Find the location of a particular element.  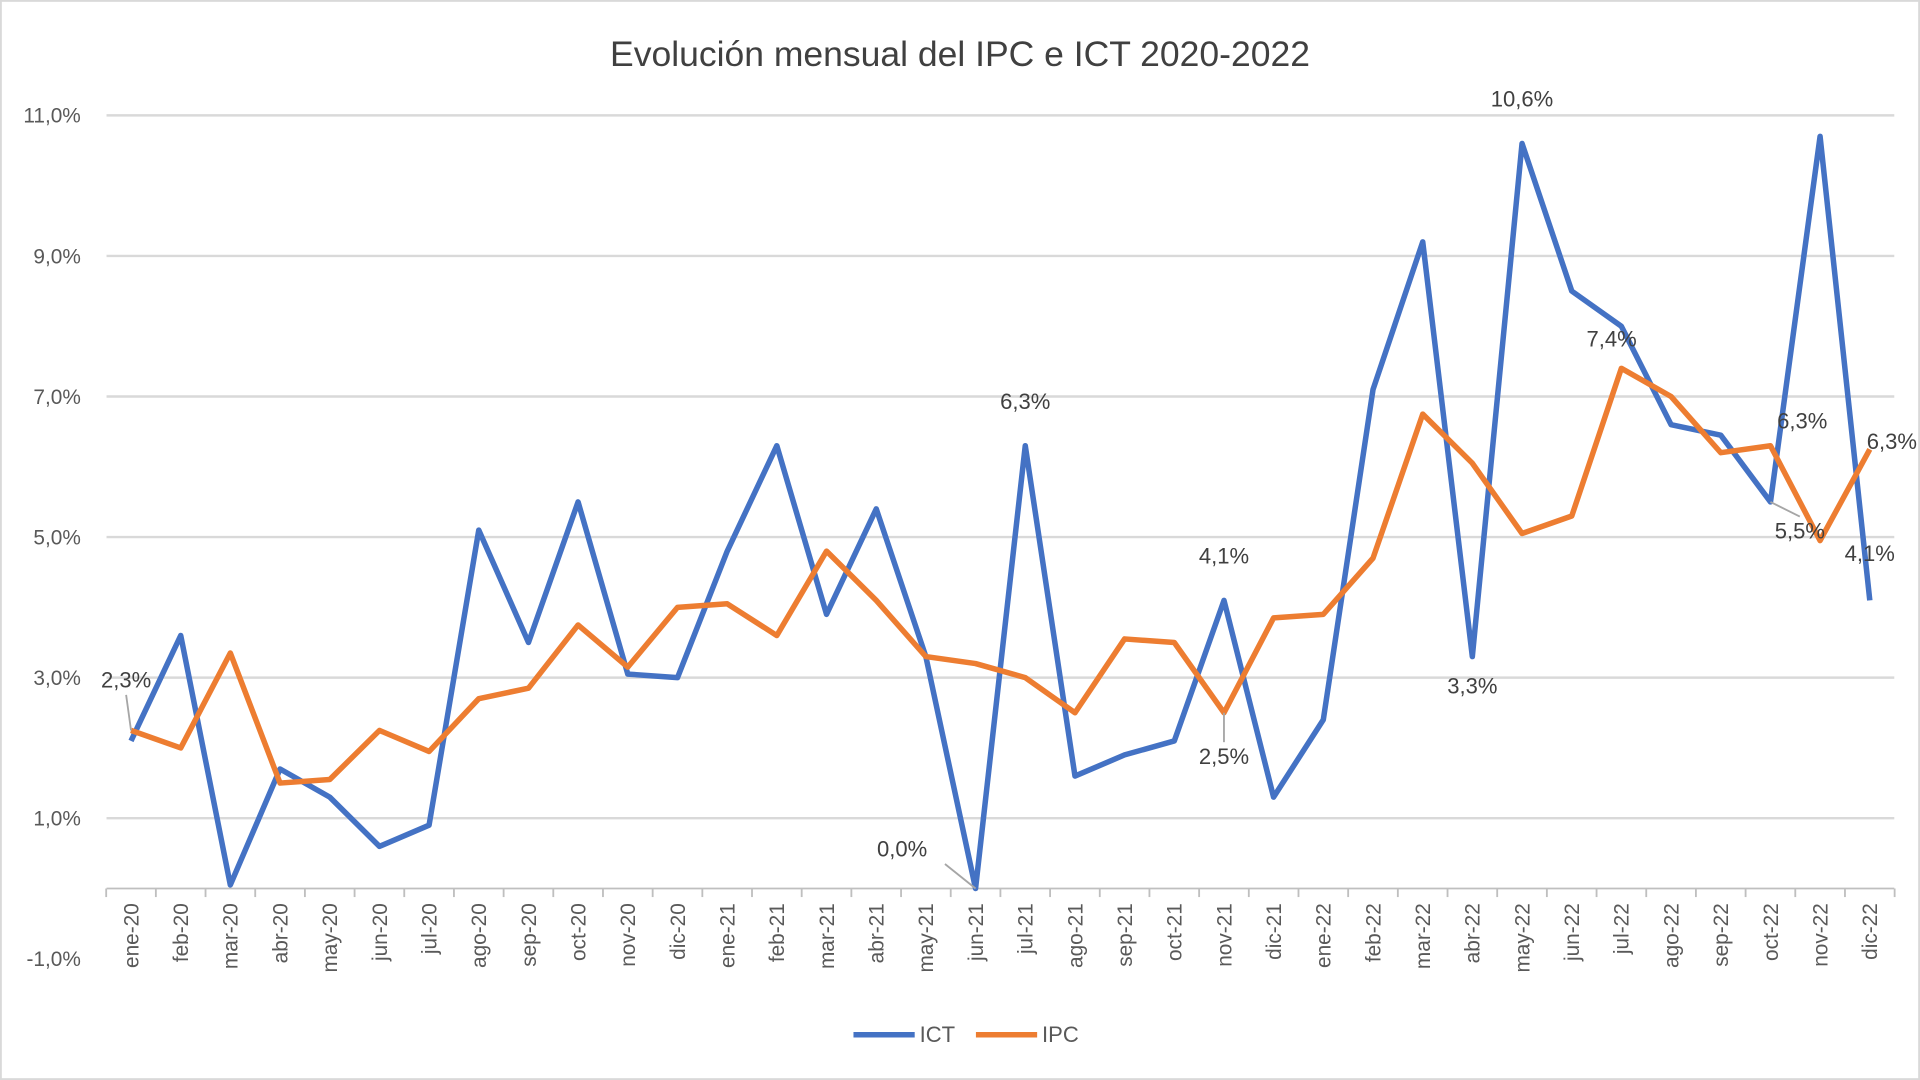

x-tick-label: jul-20 is located at coordinates (429, 929).